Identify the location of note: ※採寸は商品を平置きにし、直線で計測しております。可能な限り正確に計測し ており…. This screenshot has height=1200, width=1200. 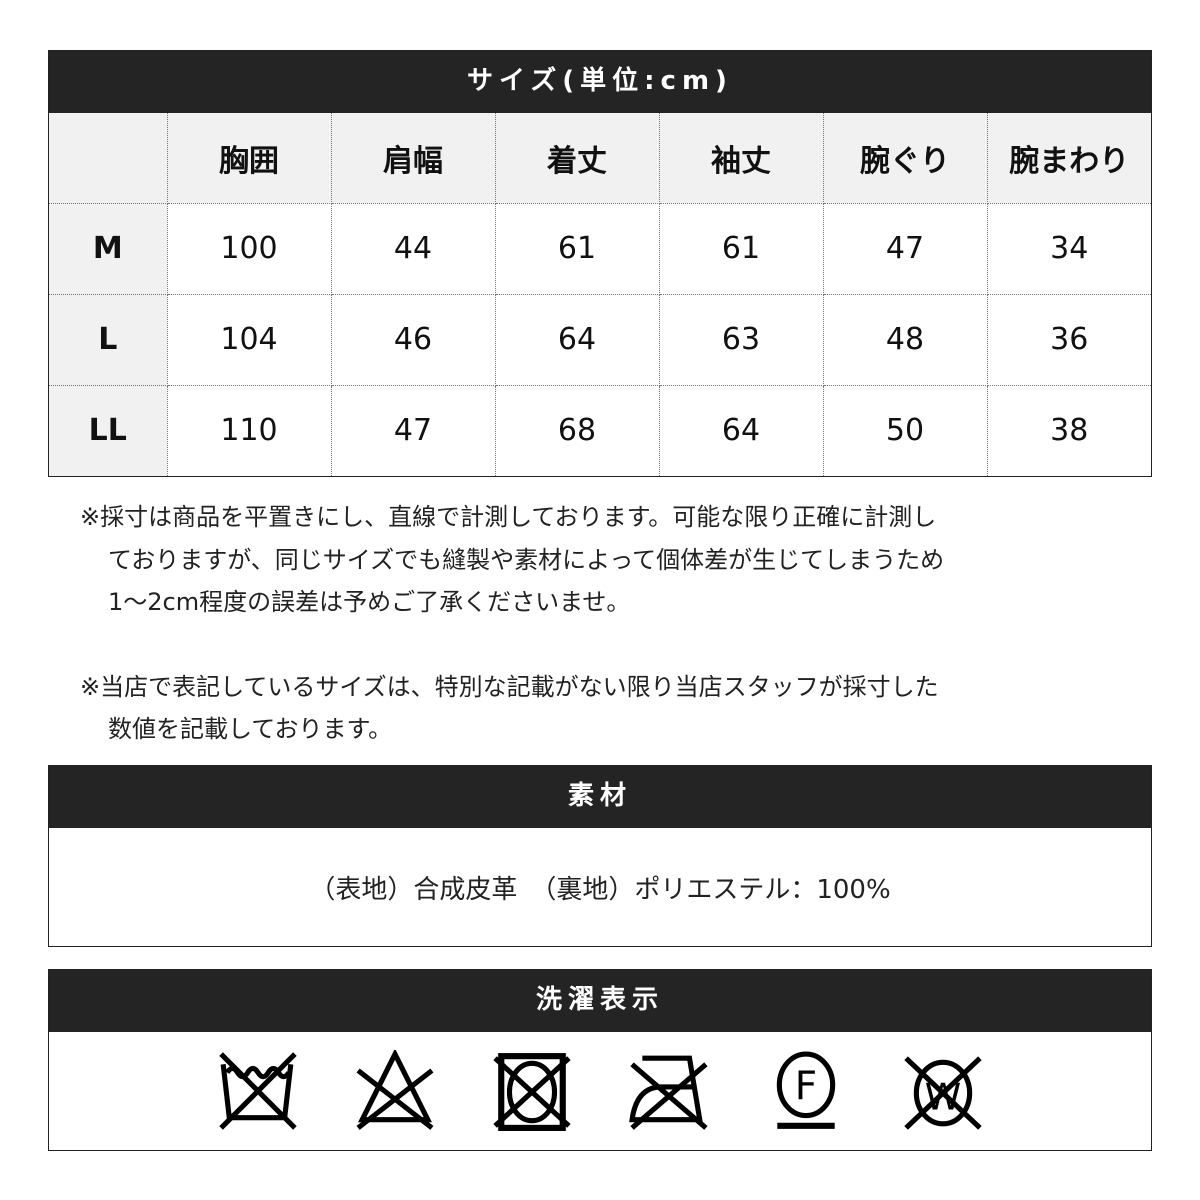
(512, 560).